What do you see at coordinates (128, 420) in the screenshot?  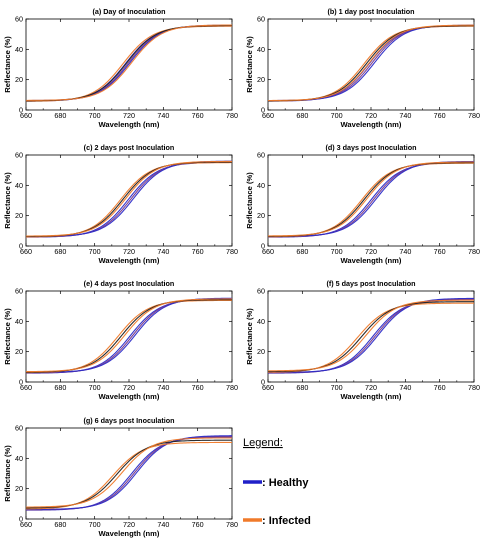 I see `panel-title: (g) 6 days post Inoculation` at bounding box center [128, 420].